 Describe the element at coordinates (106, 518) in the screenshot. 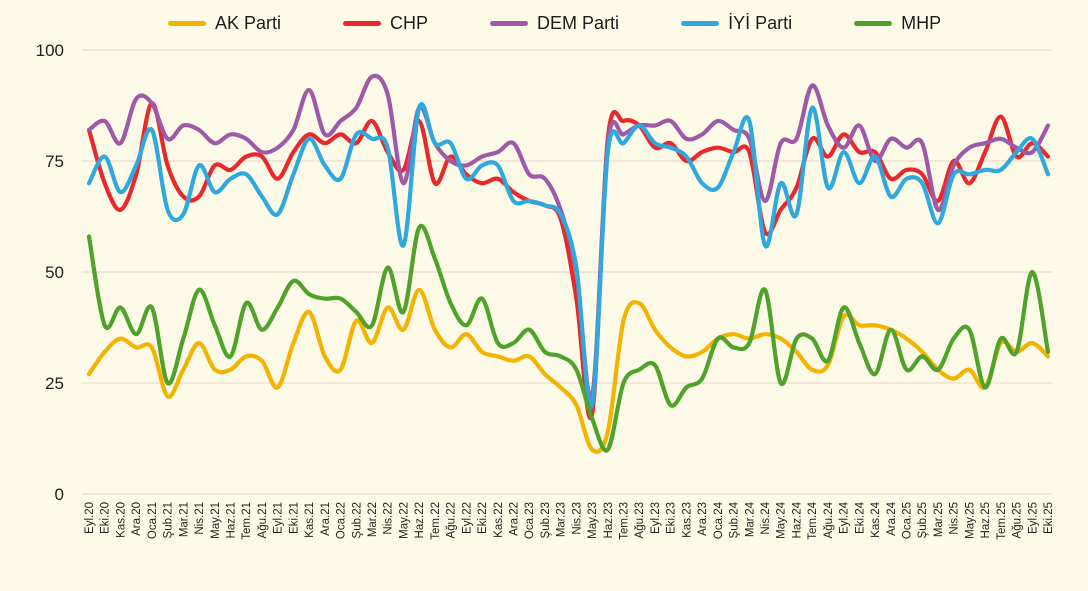

I see `x-axis-label-eki-20: Eki.20` at that location.